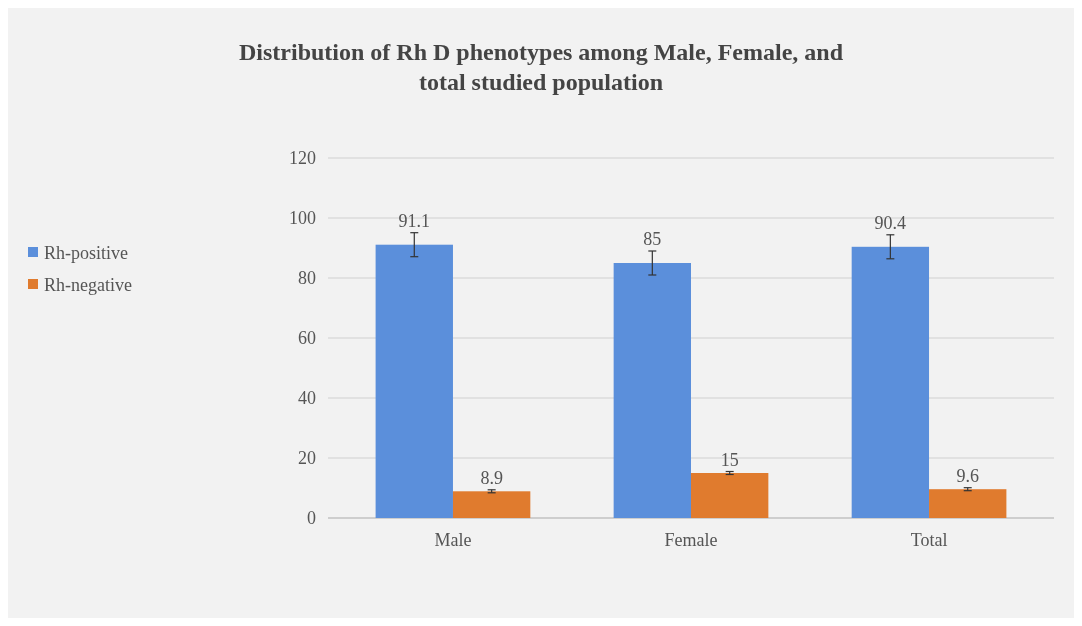 This screenshot has height=626, width=1082. What do you see at coordinates (691, 540) in the screenshot?
I see `x-tick-label: Female` at bounding box center [691, 540].